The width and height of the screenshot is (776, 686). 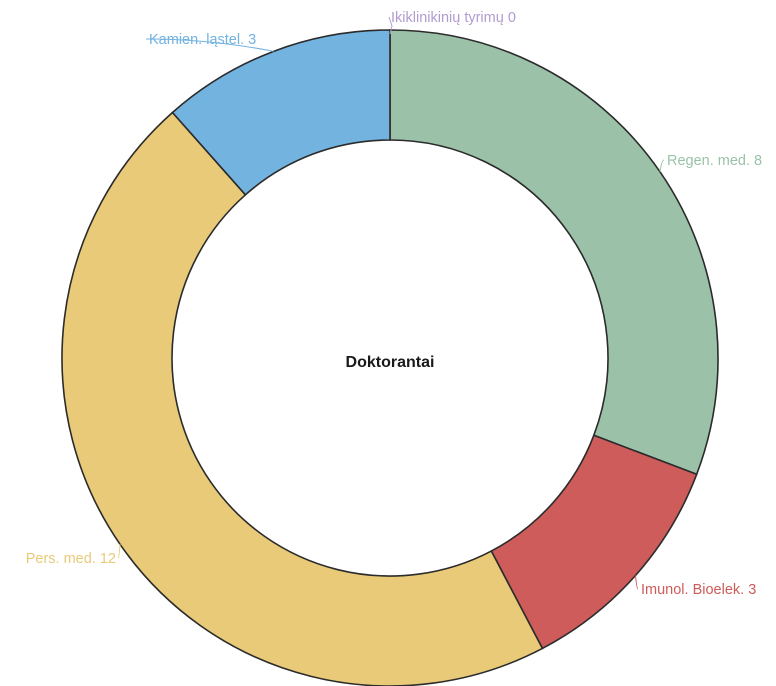 What do you see at coordinates (202, 40) in the screenshot?
I see `label-kamien-lastel: Kamien. ląstel. 3` at bounding box center [202, 40].